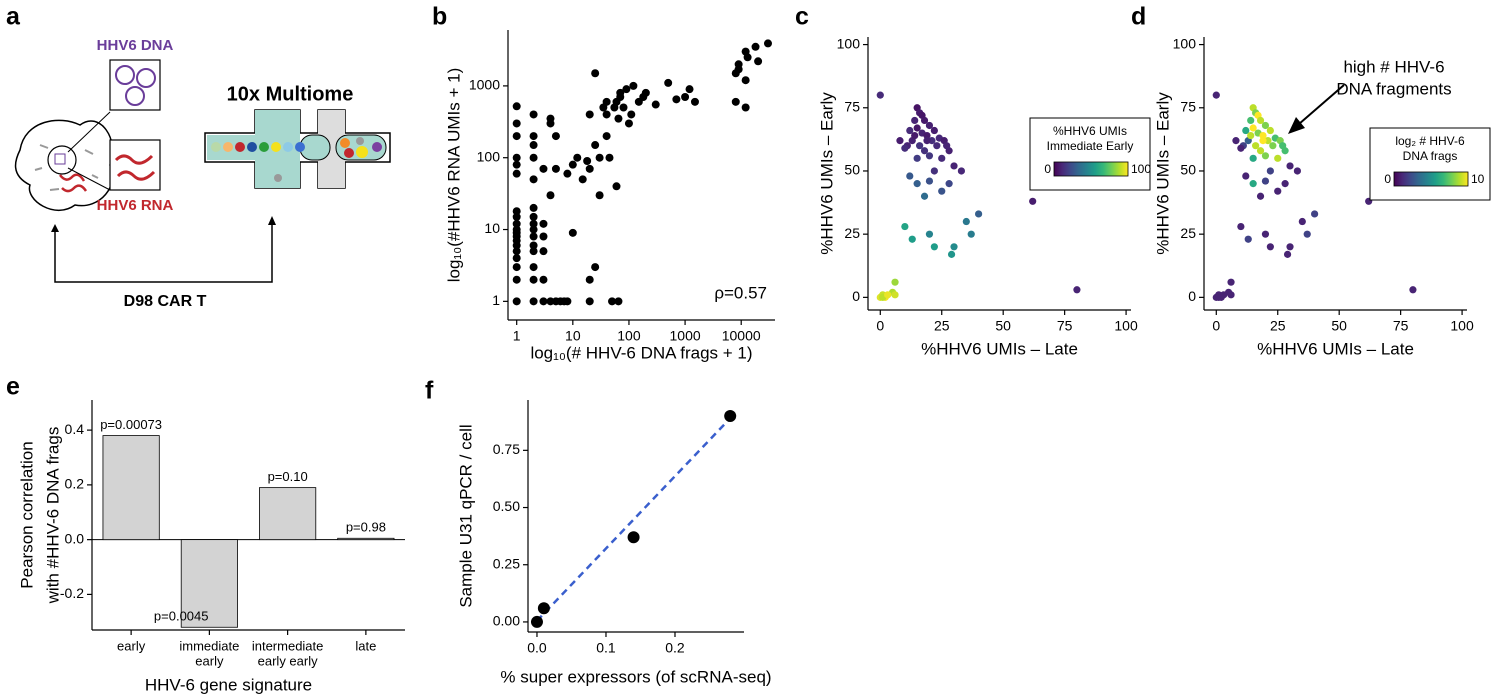 This screenshot has width=1500, height=699. I want to click on arrow-heads, so click(163, 224).